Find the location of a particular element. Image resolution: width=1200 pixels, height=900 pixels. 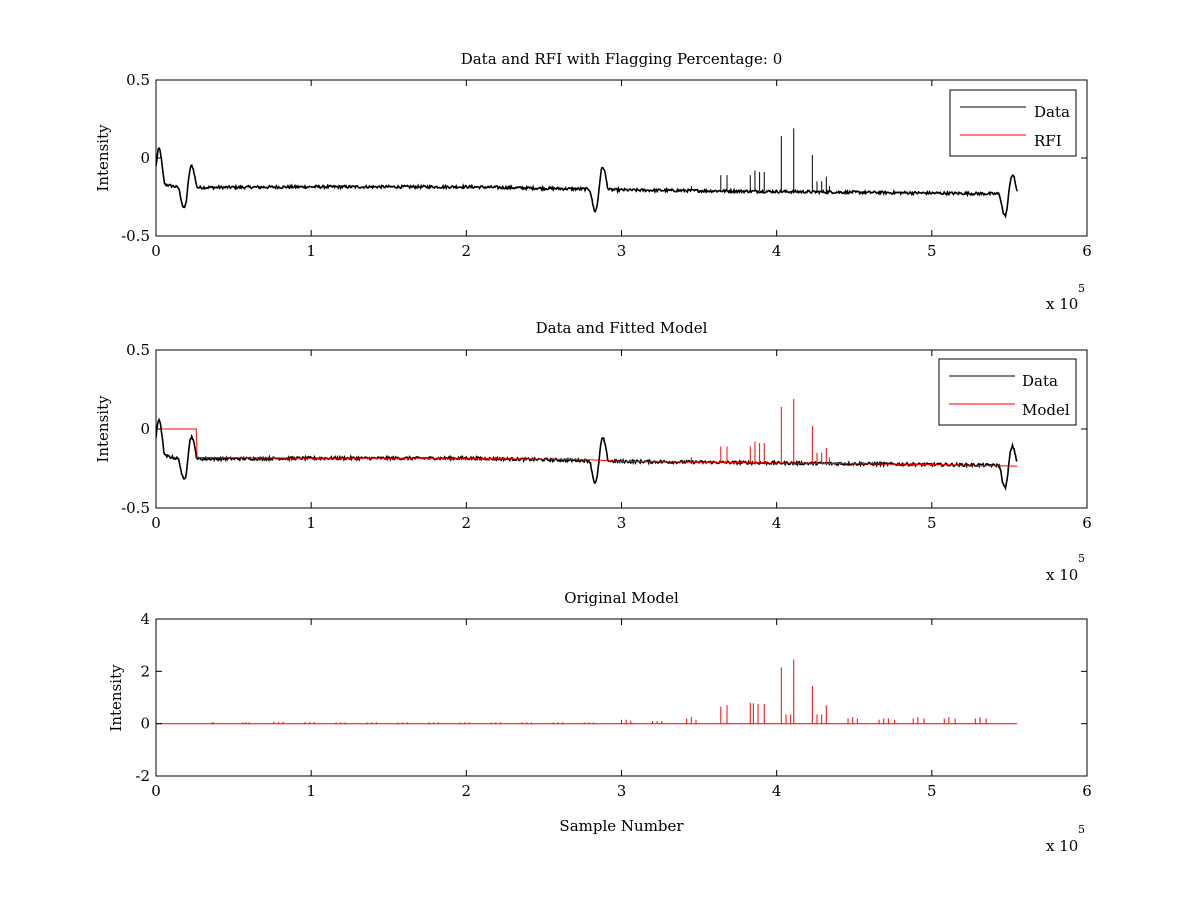

subplot-1-legend-label-data: Data is located at coordinates (1052, 112).